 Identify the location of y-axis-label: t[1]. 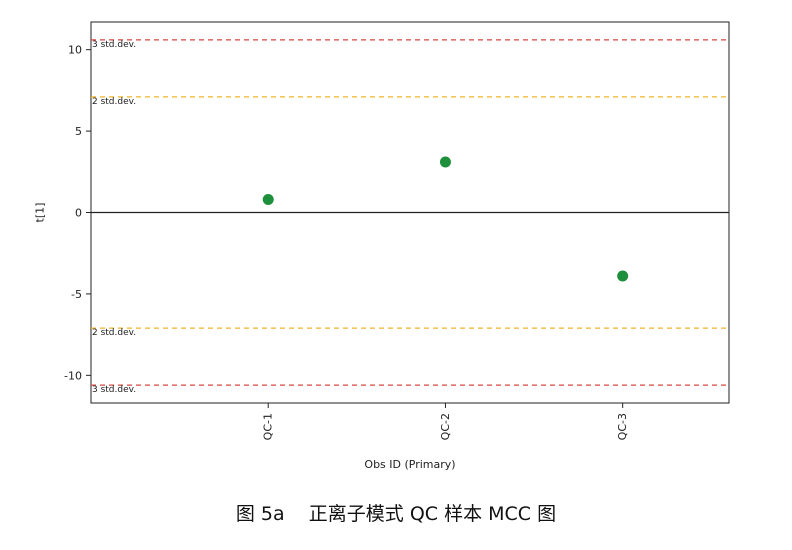
(40, 213).